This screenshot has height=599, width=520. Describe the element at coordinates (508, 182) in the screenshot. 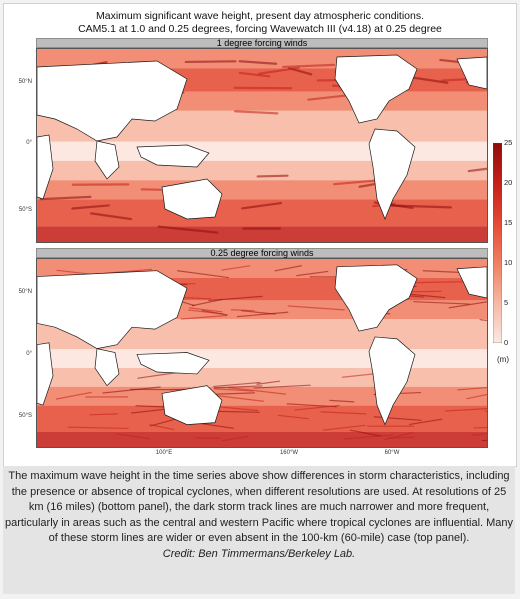

I see `colorbar-tick: 20` at that location.